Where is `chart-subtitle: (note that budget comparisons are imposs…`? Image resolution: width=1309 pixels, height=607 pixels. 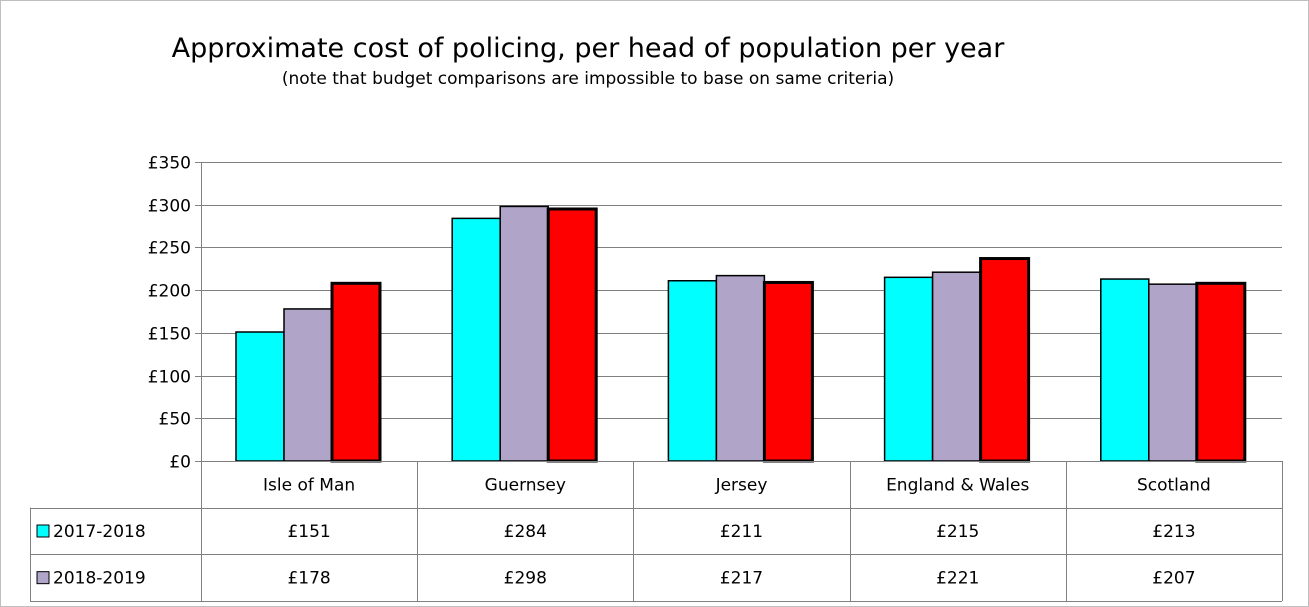 chart-subtitle: (note that budget comparisons are imposs… is located at coordinates (588, 79).